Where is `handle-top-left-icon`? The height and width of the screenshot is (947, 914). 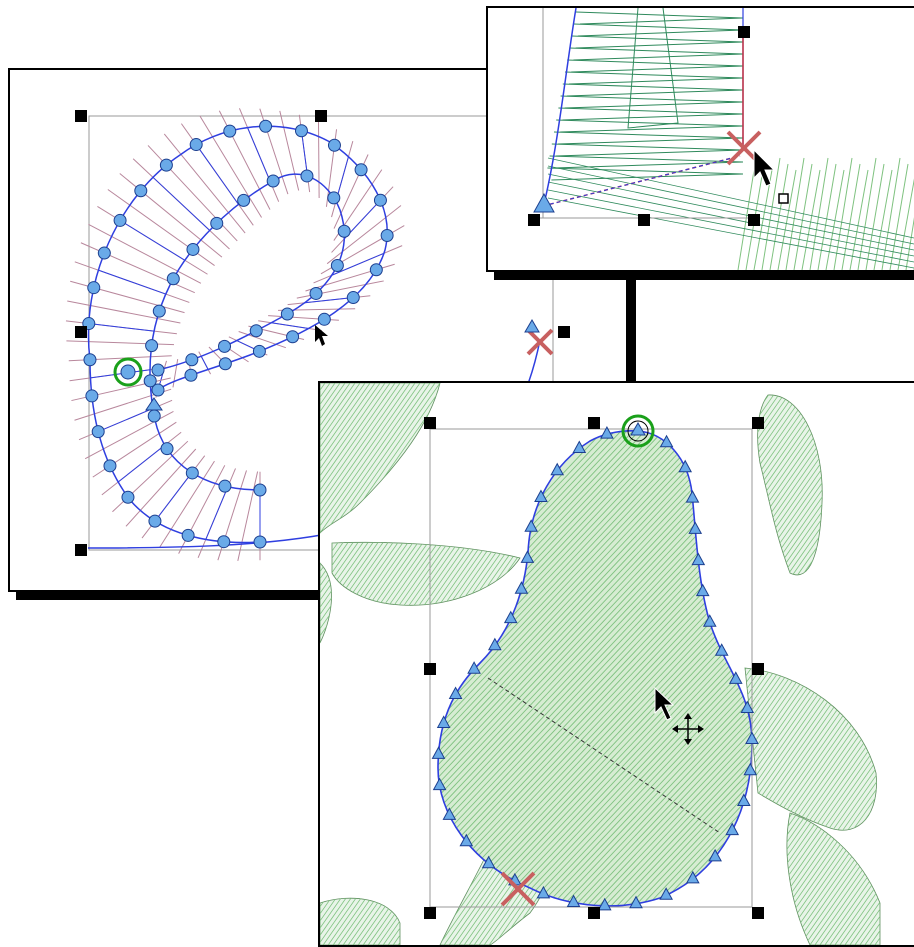 handle-top-left-icon is located at coordinates (430, 423).